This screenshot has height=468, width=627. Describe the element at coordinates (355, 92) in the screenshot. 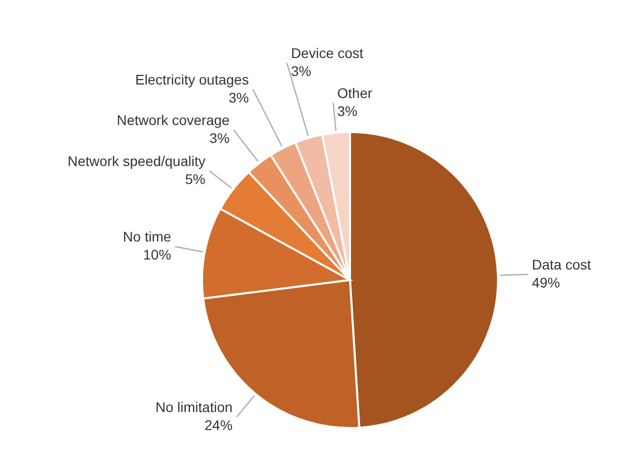

I see `slice-label: Other` at that location.